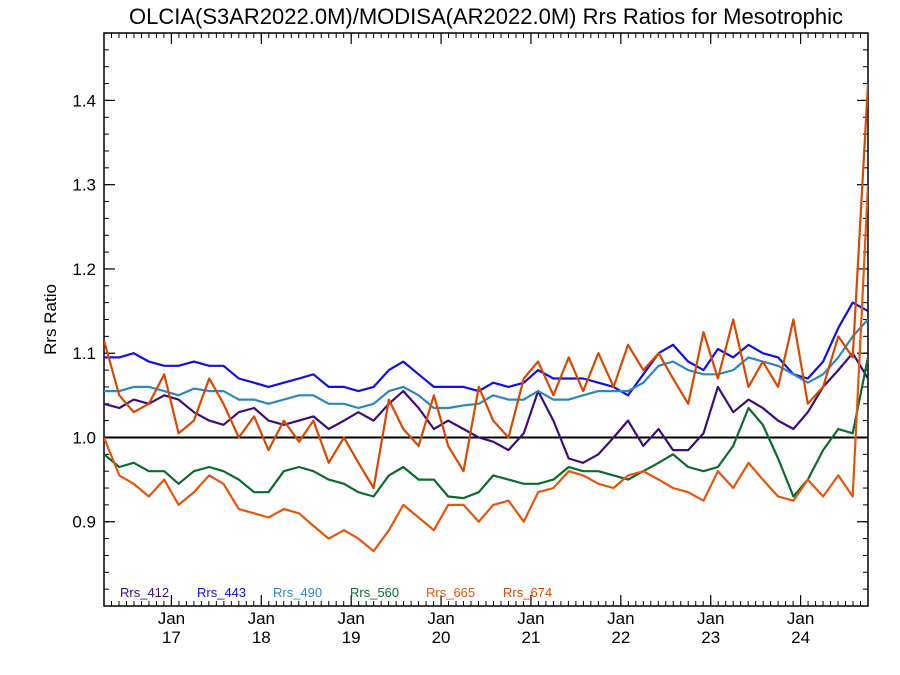  Describe the element at coordinates (530, 637) in the screenshot. I see `x-tick-label-year: 21` at that location.